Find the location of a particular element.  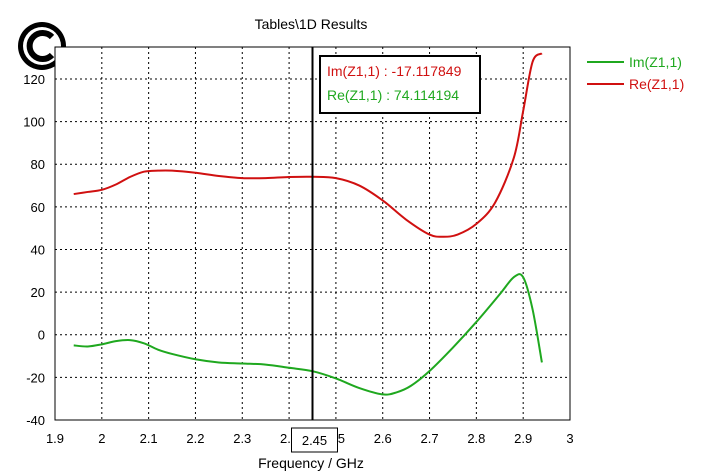

legend-label-im: Im(Z1,1) is located at coordinates (655, 62).